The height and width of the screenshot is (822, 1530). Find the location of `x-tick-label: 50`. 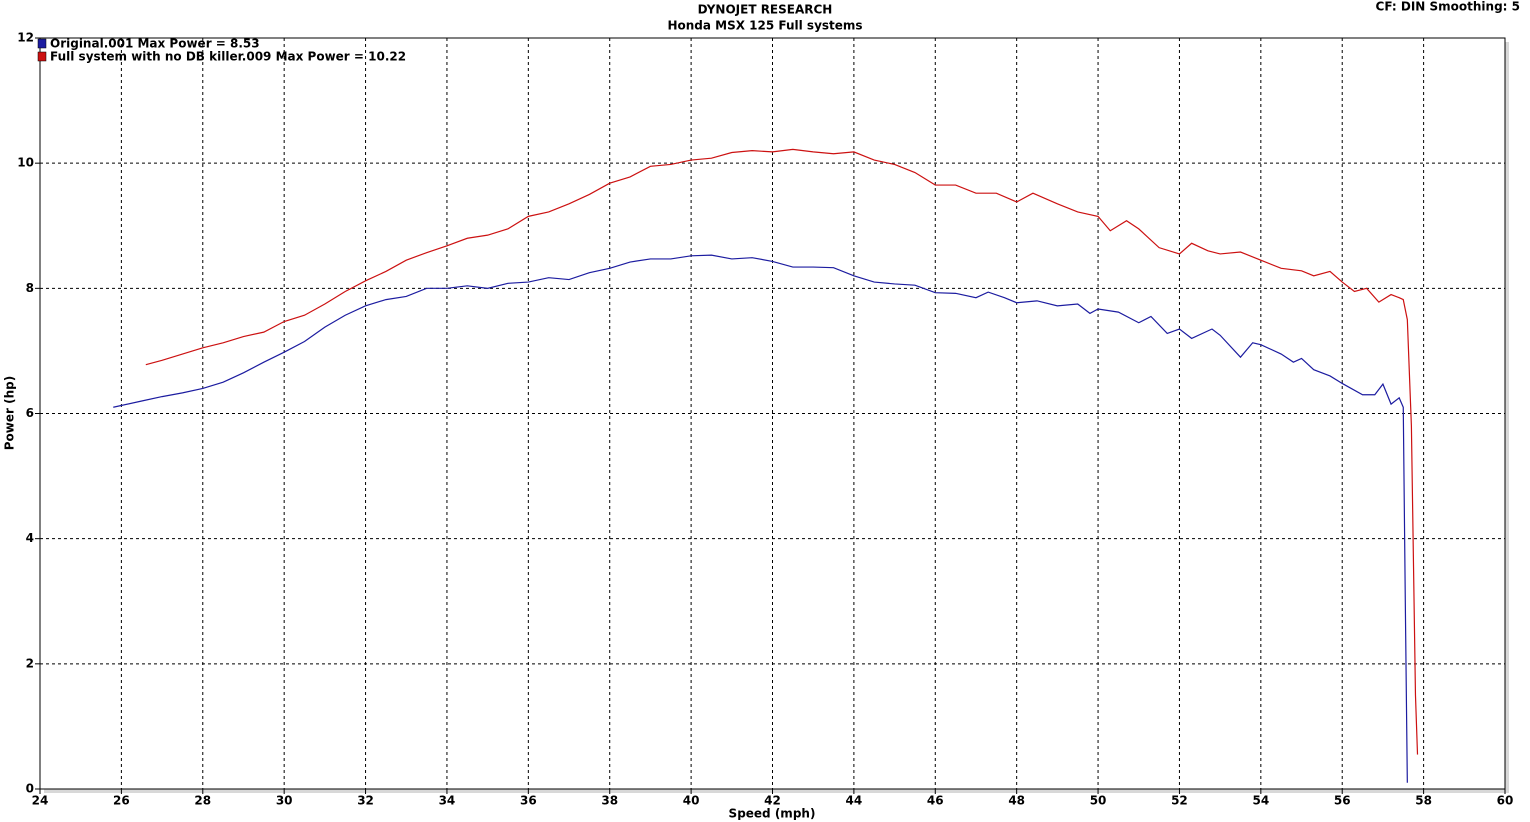

x-tick-label: 50 is located at coordinates (1098, 801).